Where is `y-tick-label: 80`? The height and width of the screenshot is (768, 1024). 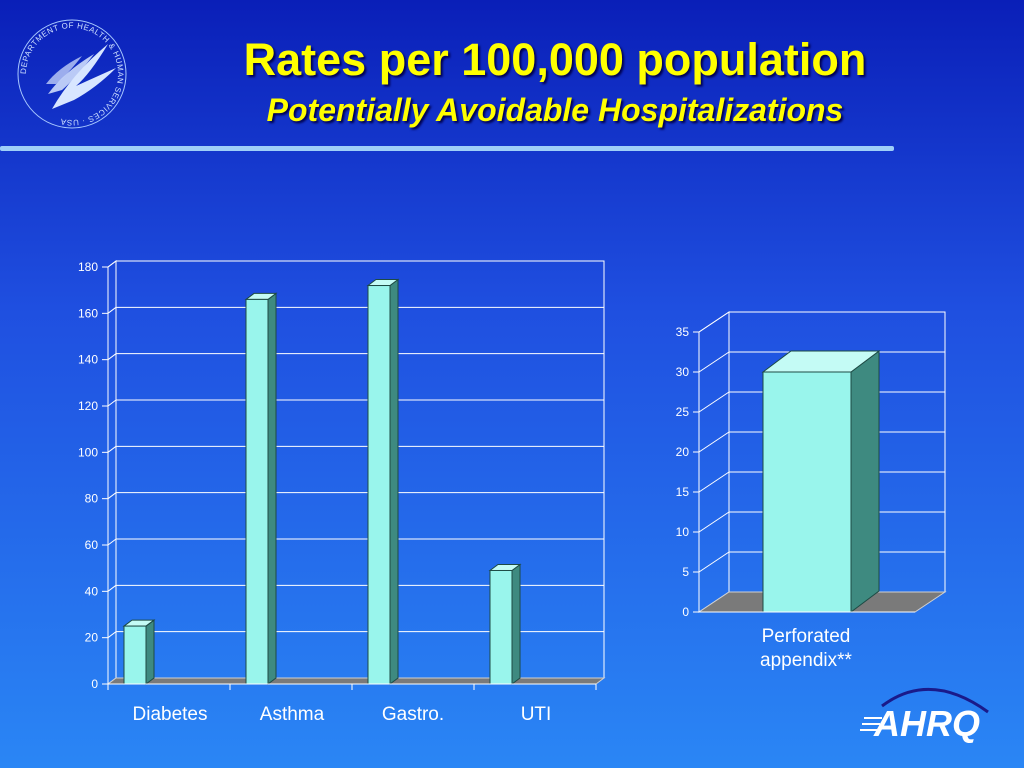
y-tick-label: 80 is located at coordinates (92, 499).